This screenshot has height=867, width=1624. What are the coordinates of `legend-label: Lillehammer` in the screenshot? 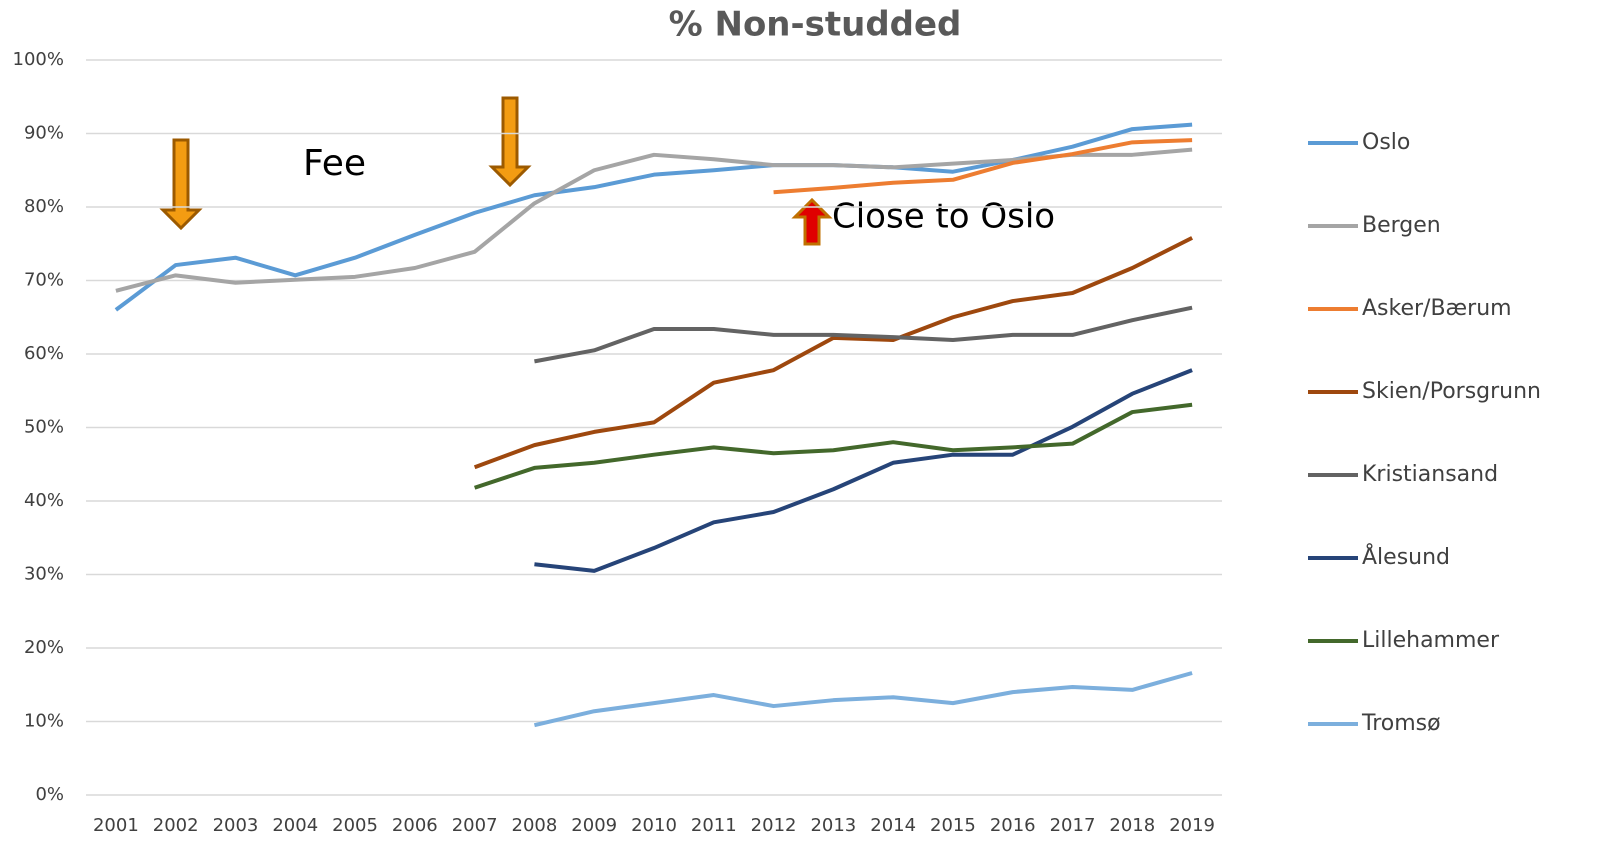 It's located at (1431, 640).